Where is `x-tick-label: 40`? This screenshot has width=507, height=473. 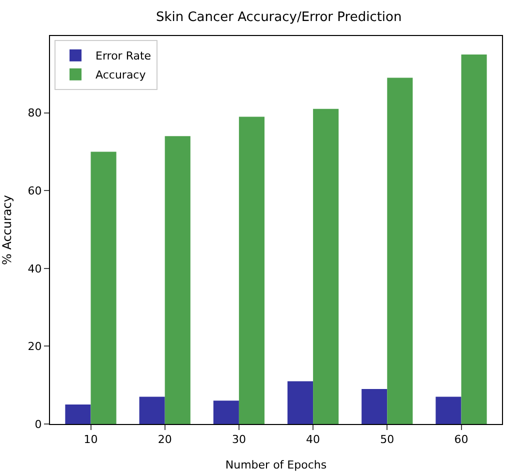
x-tick-label: 40 is located at coordinates (313, 439).